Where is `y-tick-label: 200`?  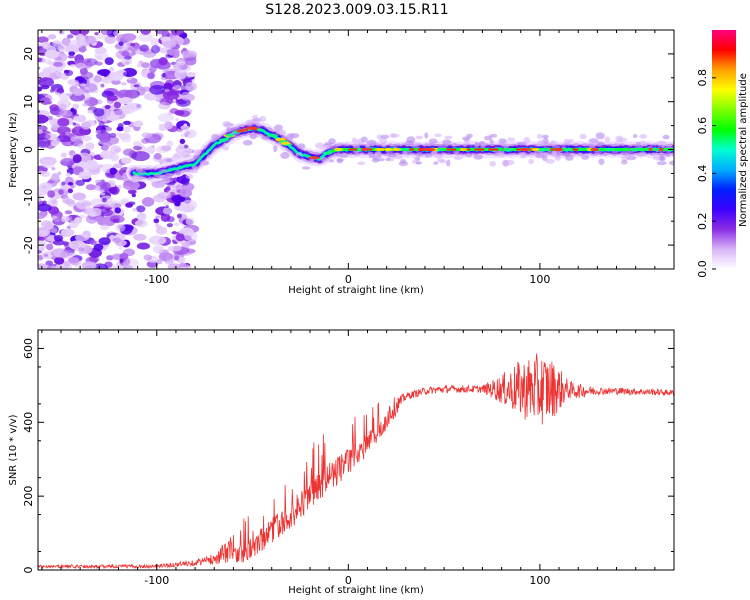 y-tick-label: 200 is located at coordinates (28, 496).